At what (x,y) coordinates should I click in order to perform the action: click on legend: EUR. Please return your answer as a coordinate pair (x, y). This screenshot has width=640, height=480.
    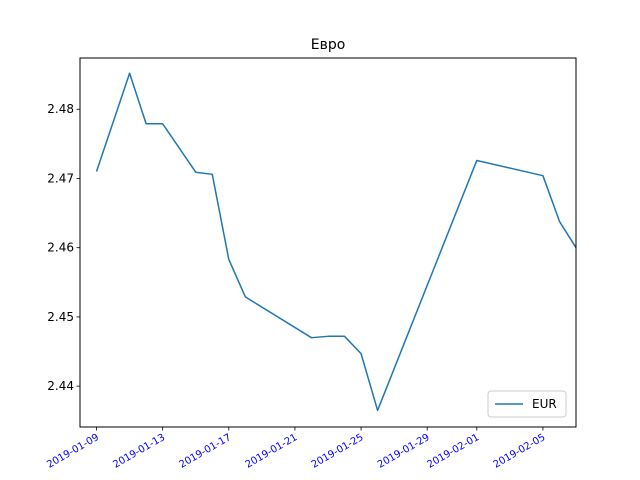
    Looking at the image, I should click on (527, 404).